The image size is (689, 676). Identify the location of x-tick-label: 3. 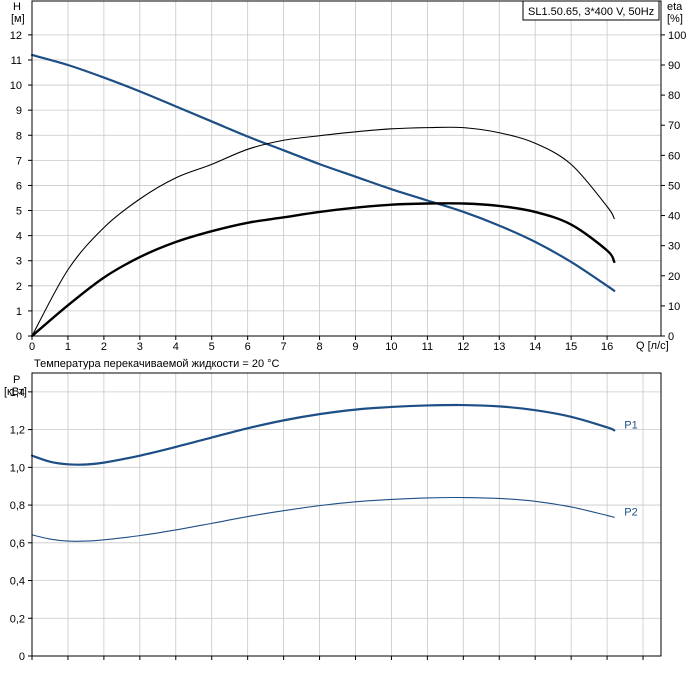
(140, 347).